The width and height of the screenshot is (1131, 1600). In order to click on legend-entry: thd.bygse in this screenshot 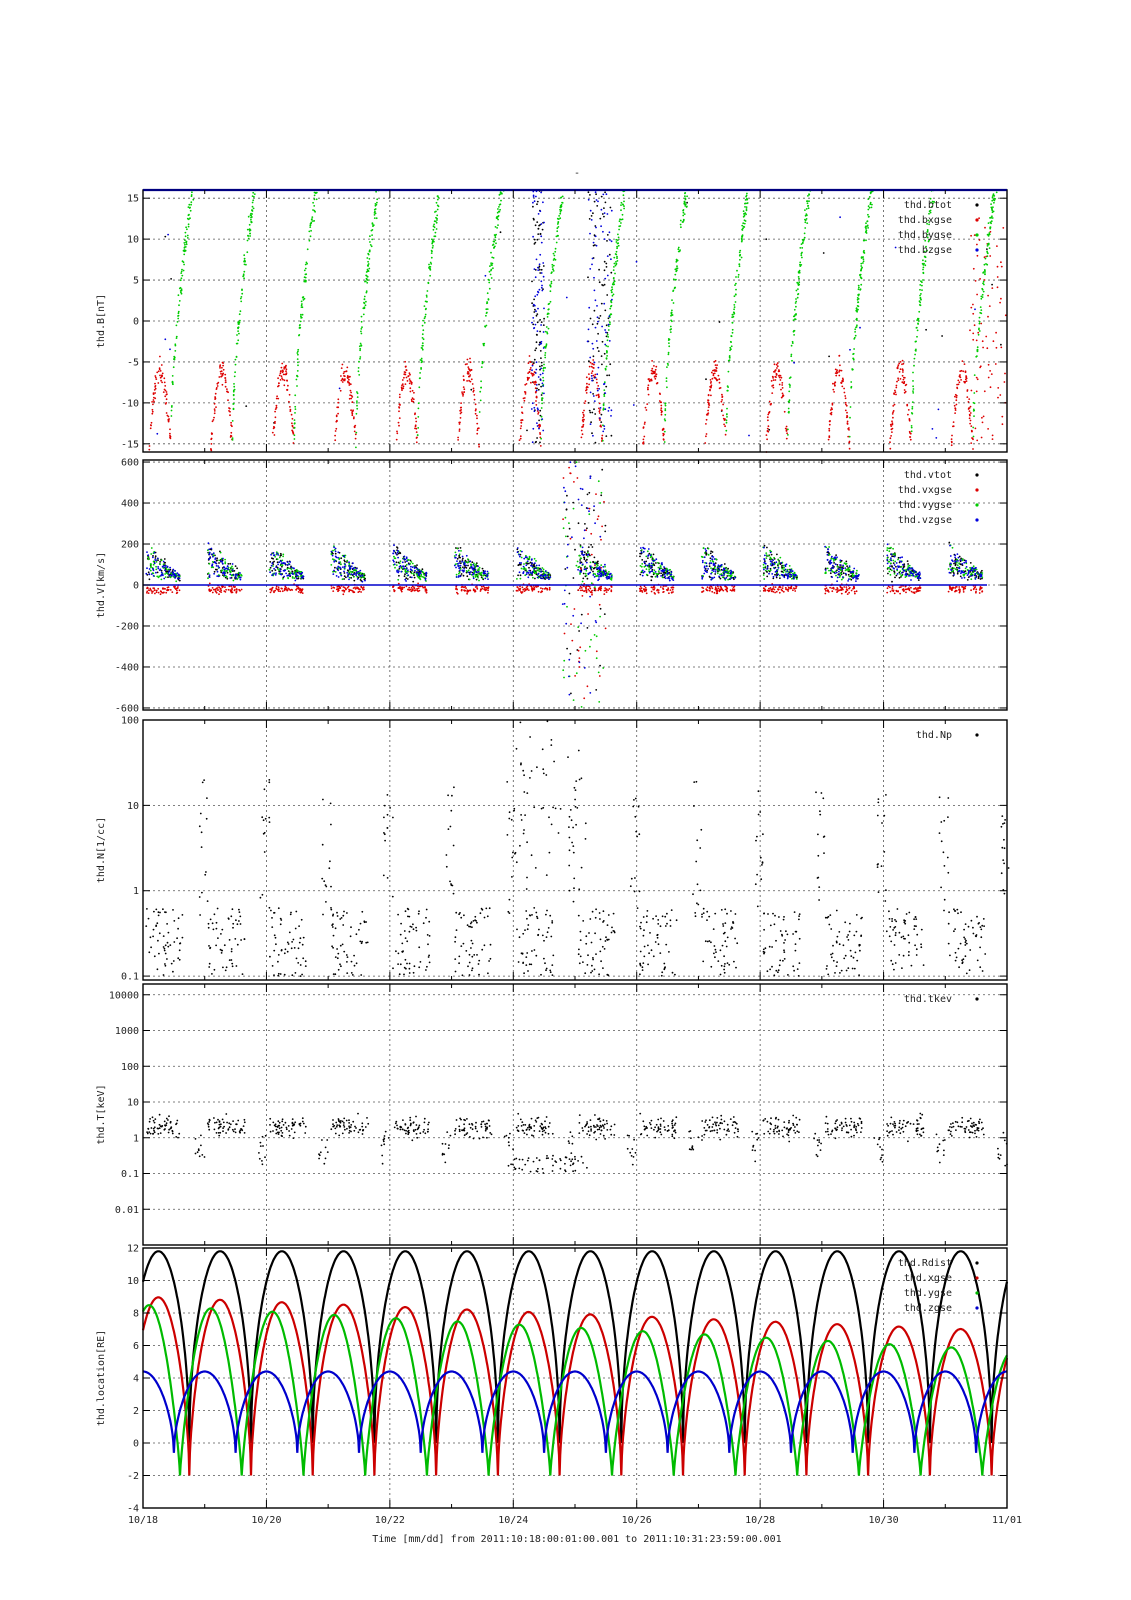, I will do `click(925, 235)`.